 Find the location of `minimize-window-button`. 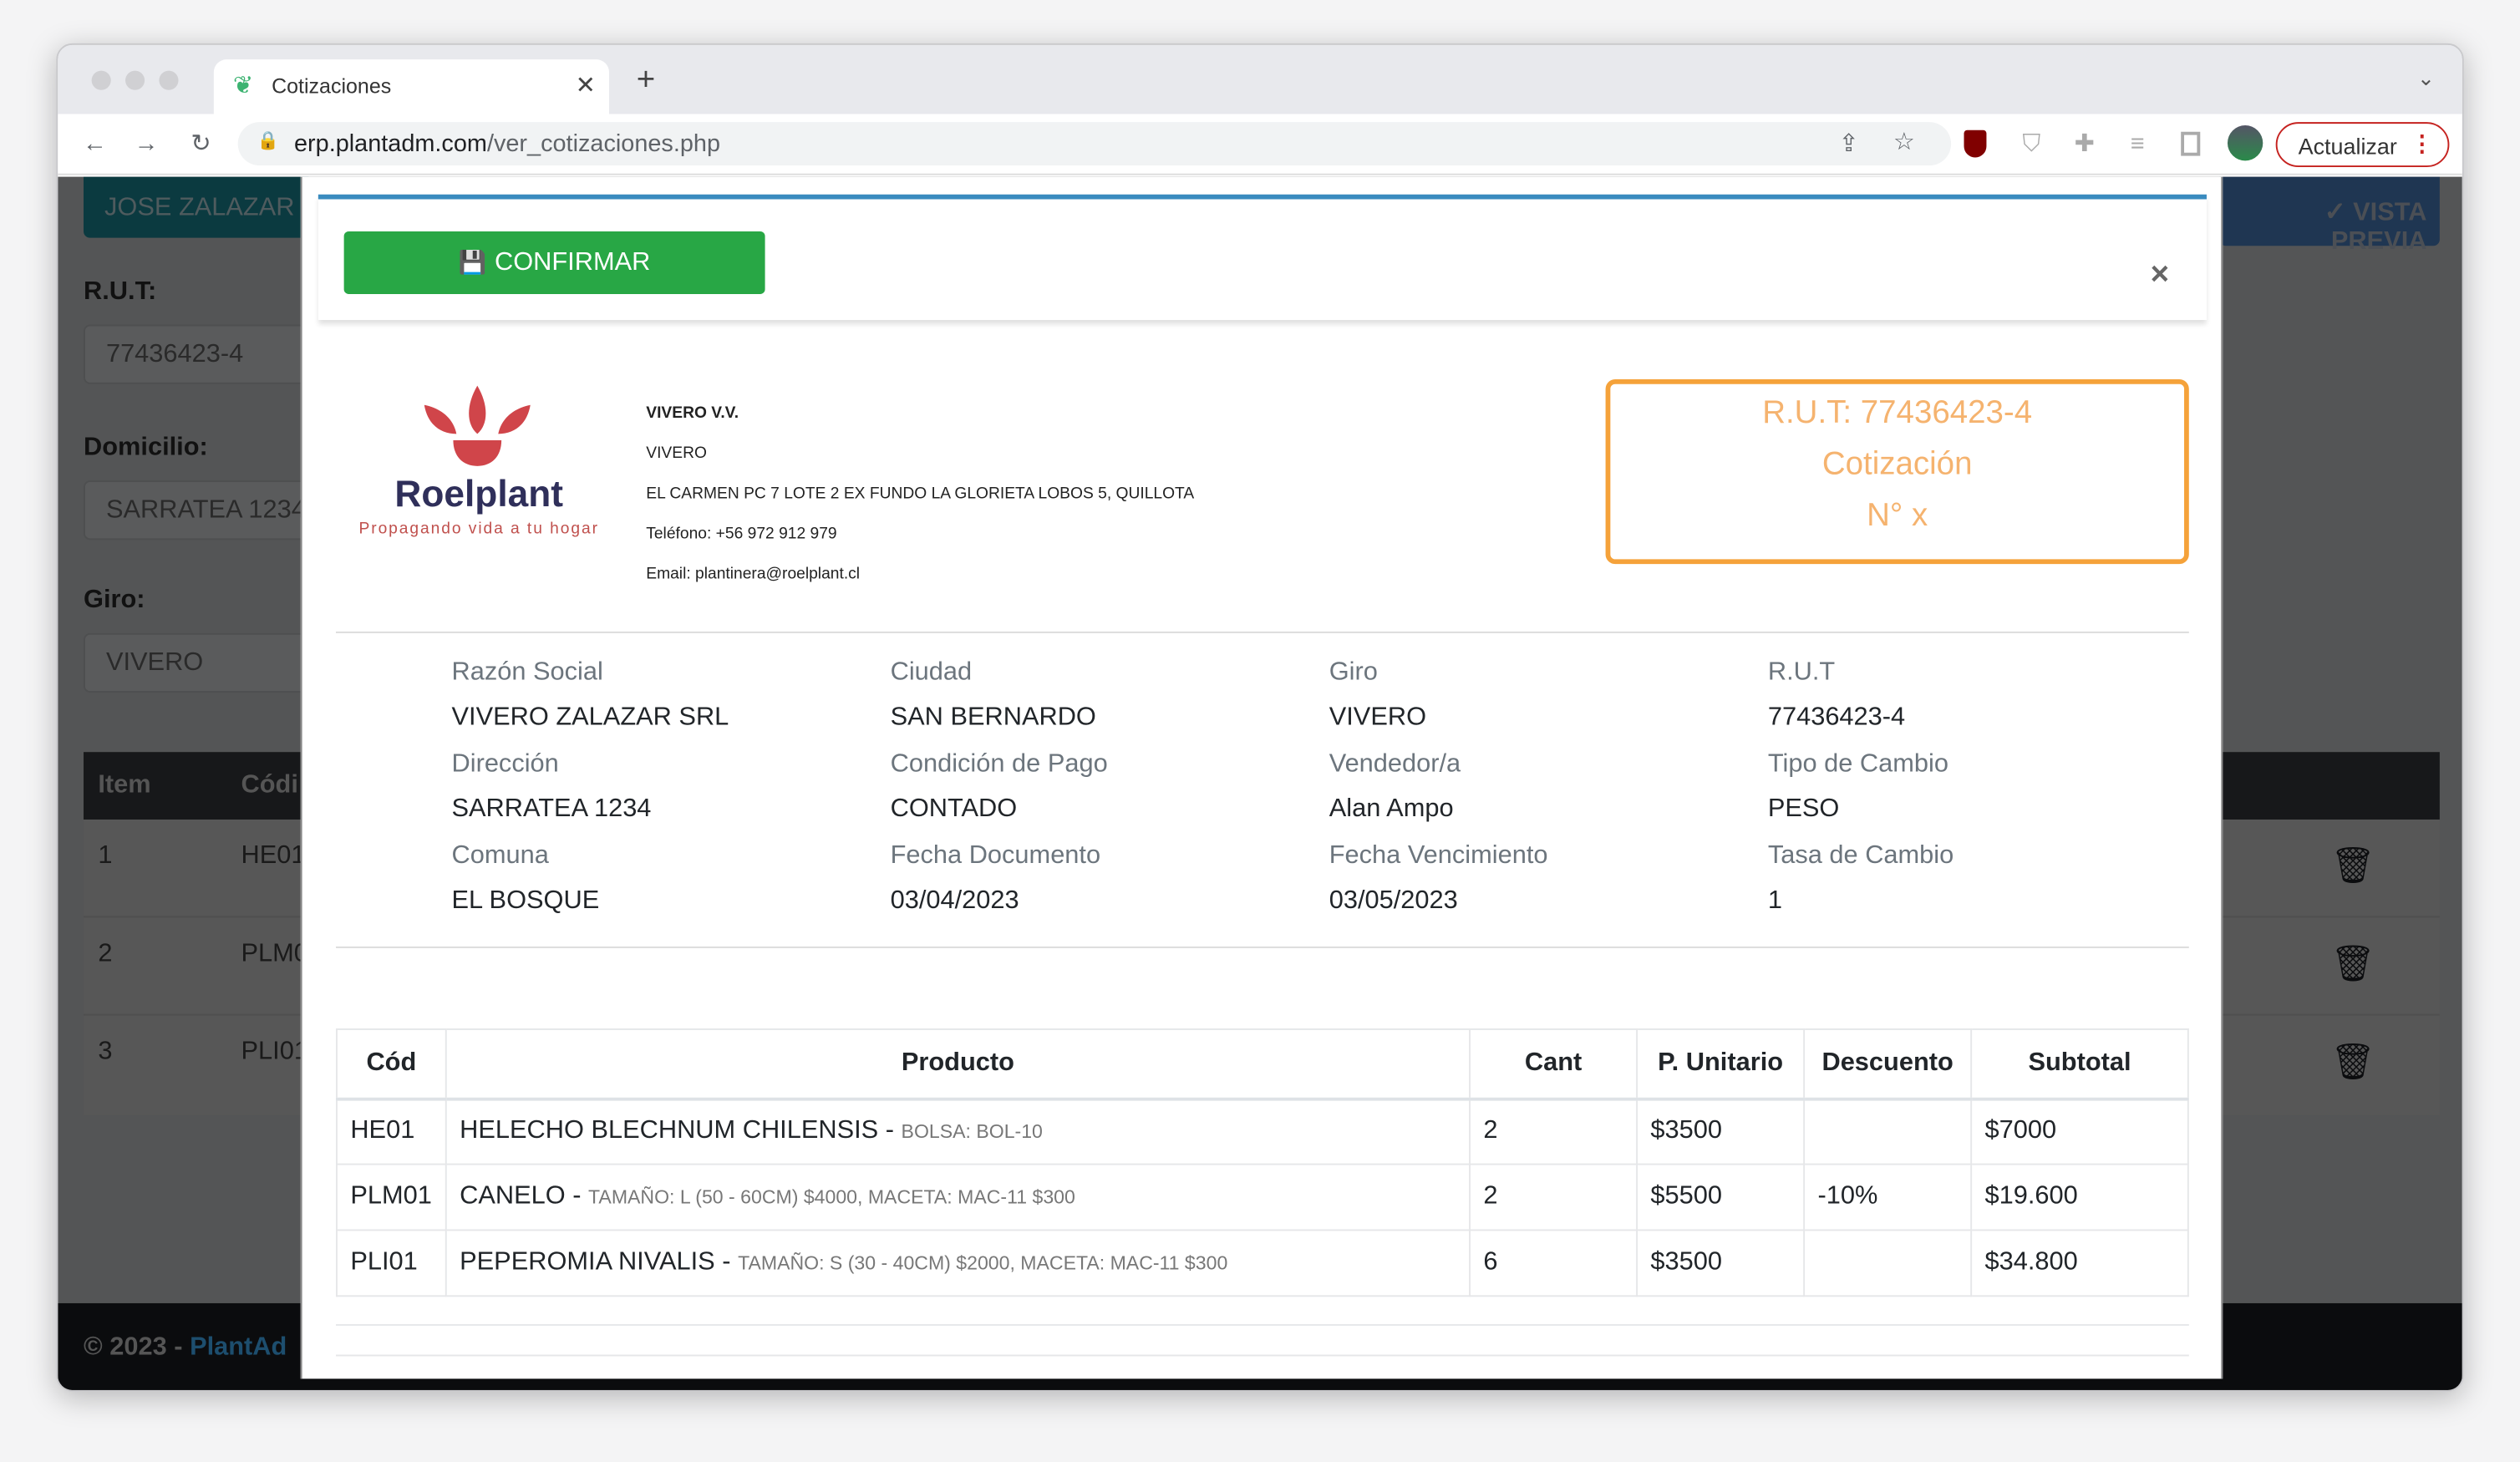

minimize-window-button is located at coordinates (135, 80).